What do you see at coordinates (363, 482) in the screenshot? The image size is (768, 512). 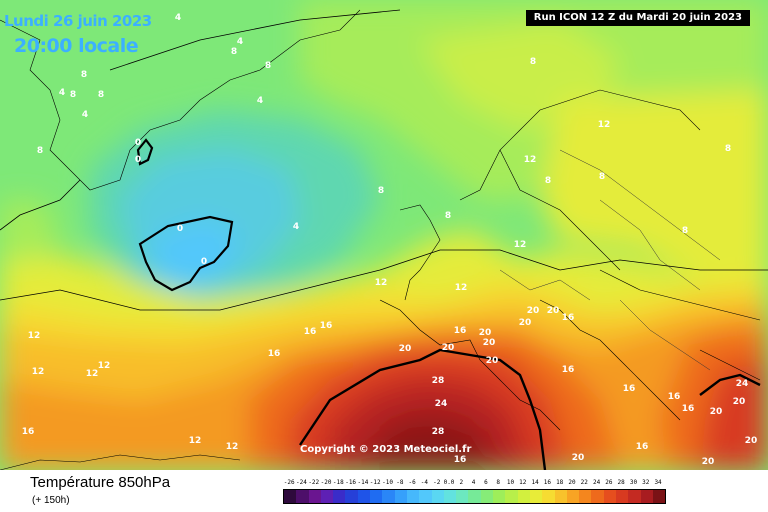 I see `scale-label: -14` at bounding box center [363, 482].